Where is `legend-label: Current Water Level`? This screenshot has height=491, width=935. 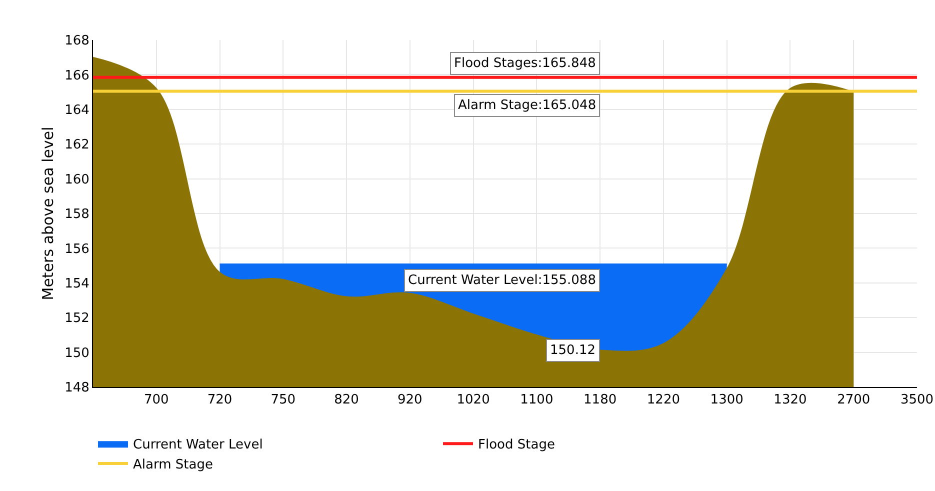 legend-label: Current Water Level is located at coordinates (198, 445).